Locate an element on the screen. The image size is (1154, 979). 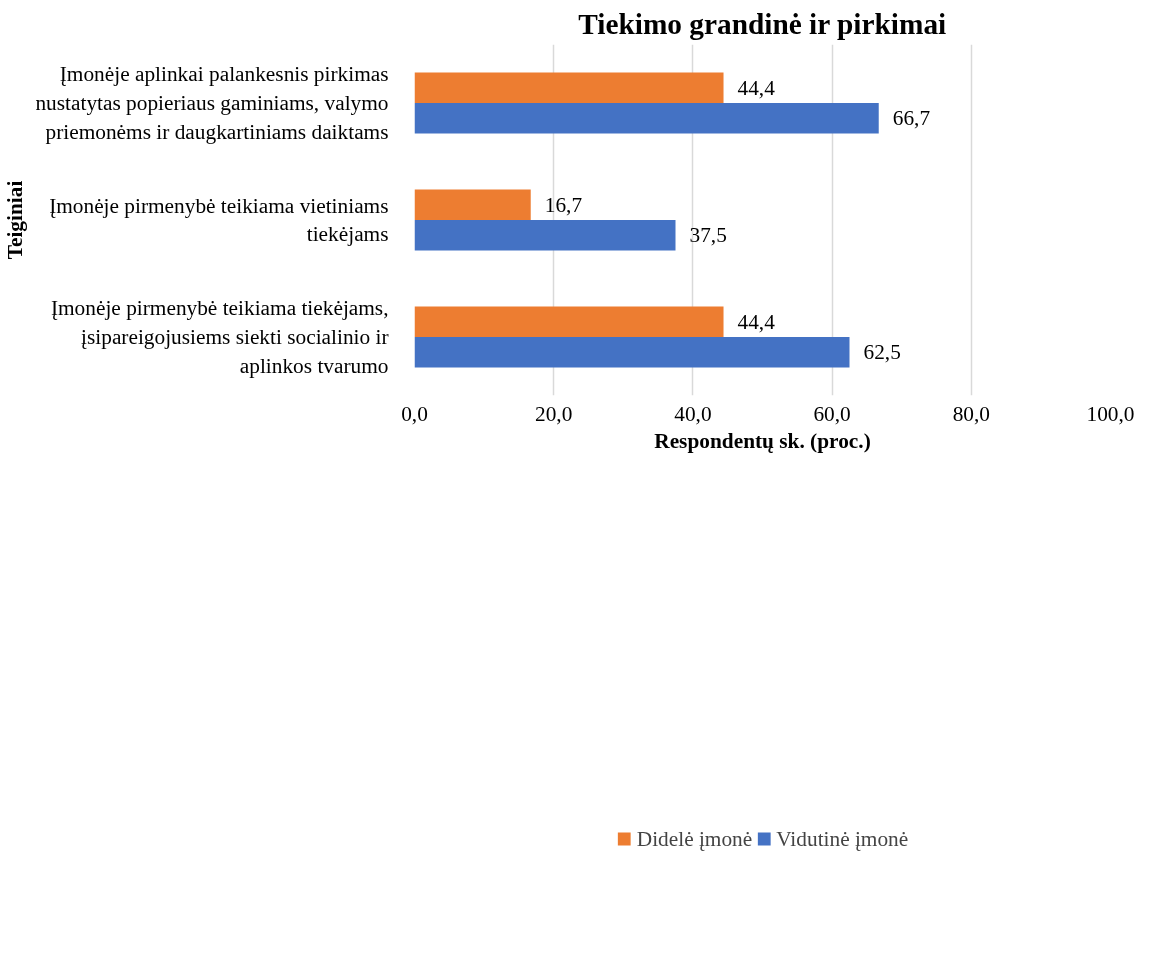
x-tick-label: 40,0 is located at coordinates (693, 413).